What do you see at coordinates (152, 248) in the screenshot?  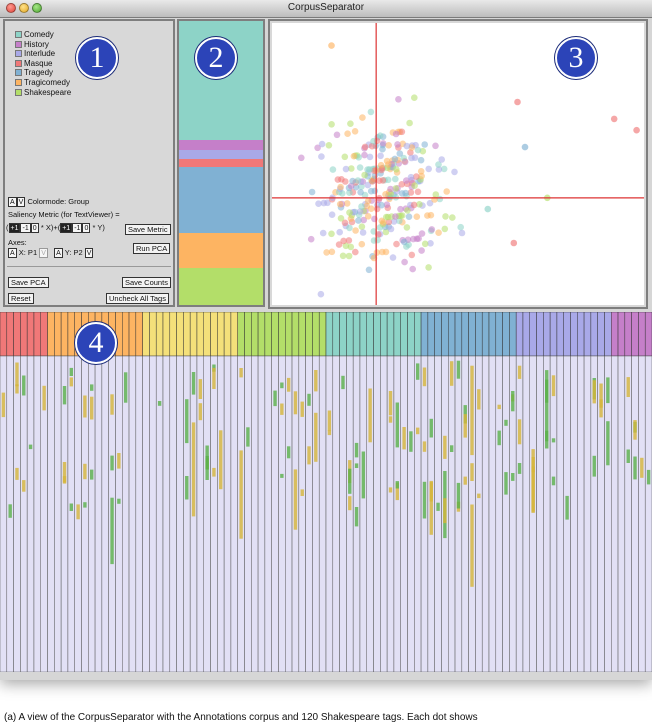 I see `run-pca-button: Run PCA` at bounding box center [152, 248].